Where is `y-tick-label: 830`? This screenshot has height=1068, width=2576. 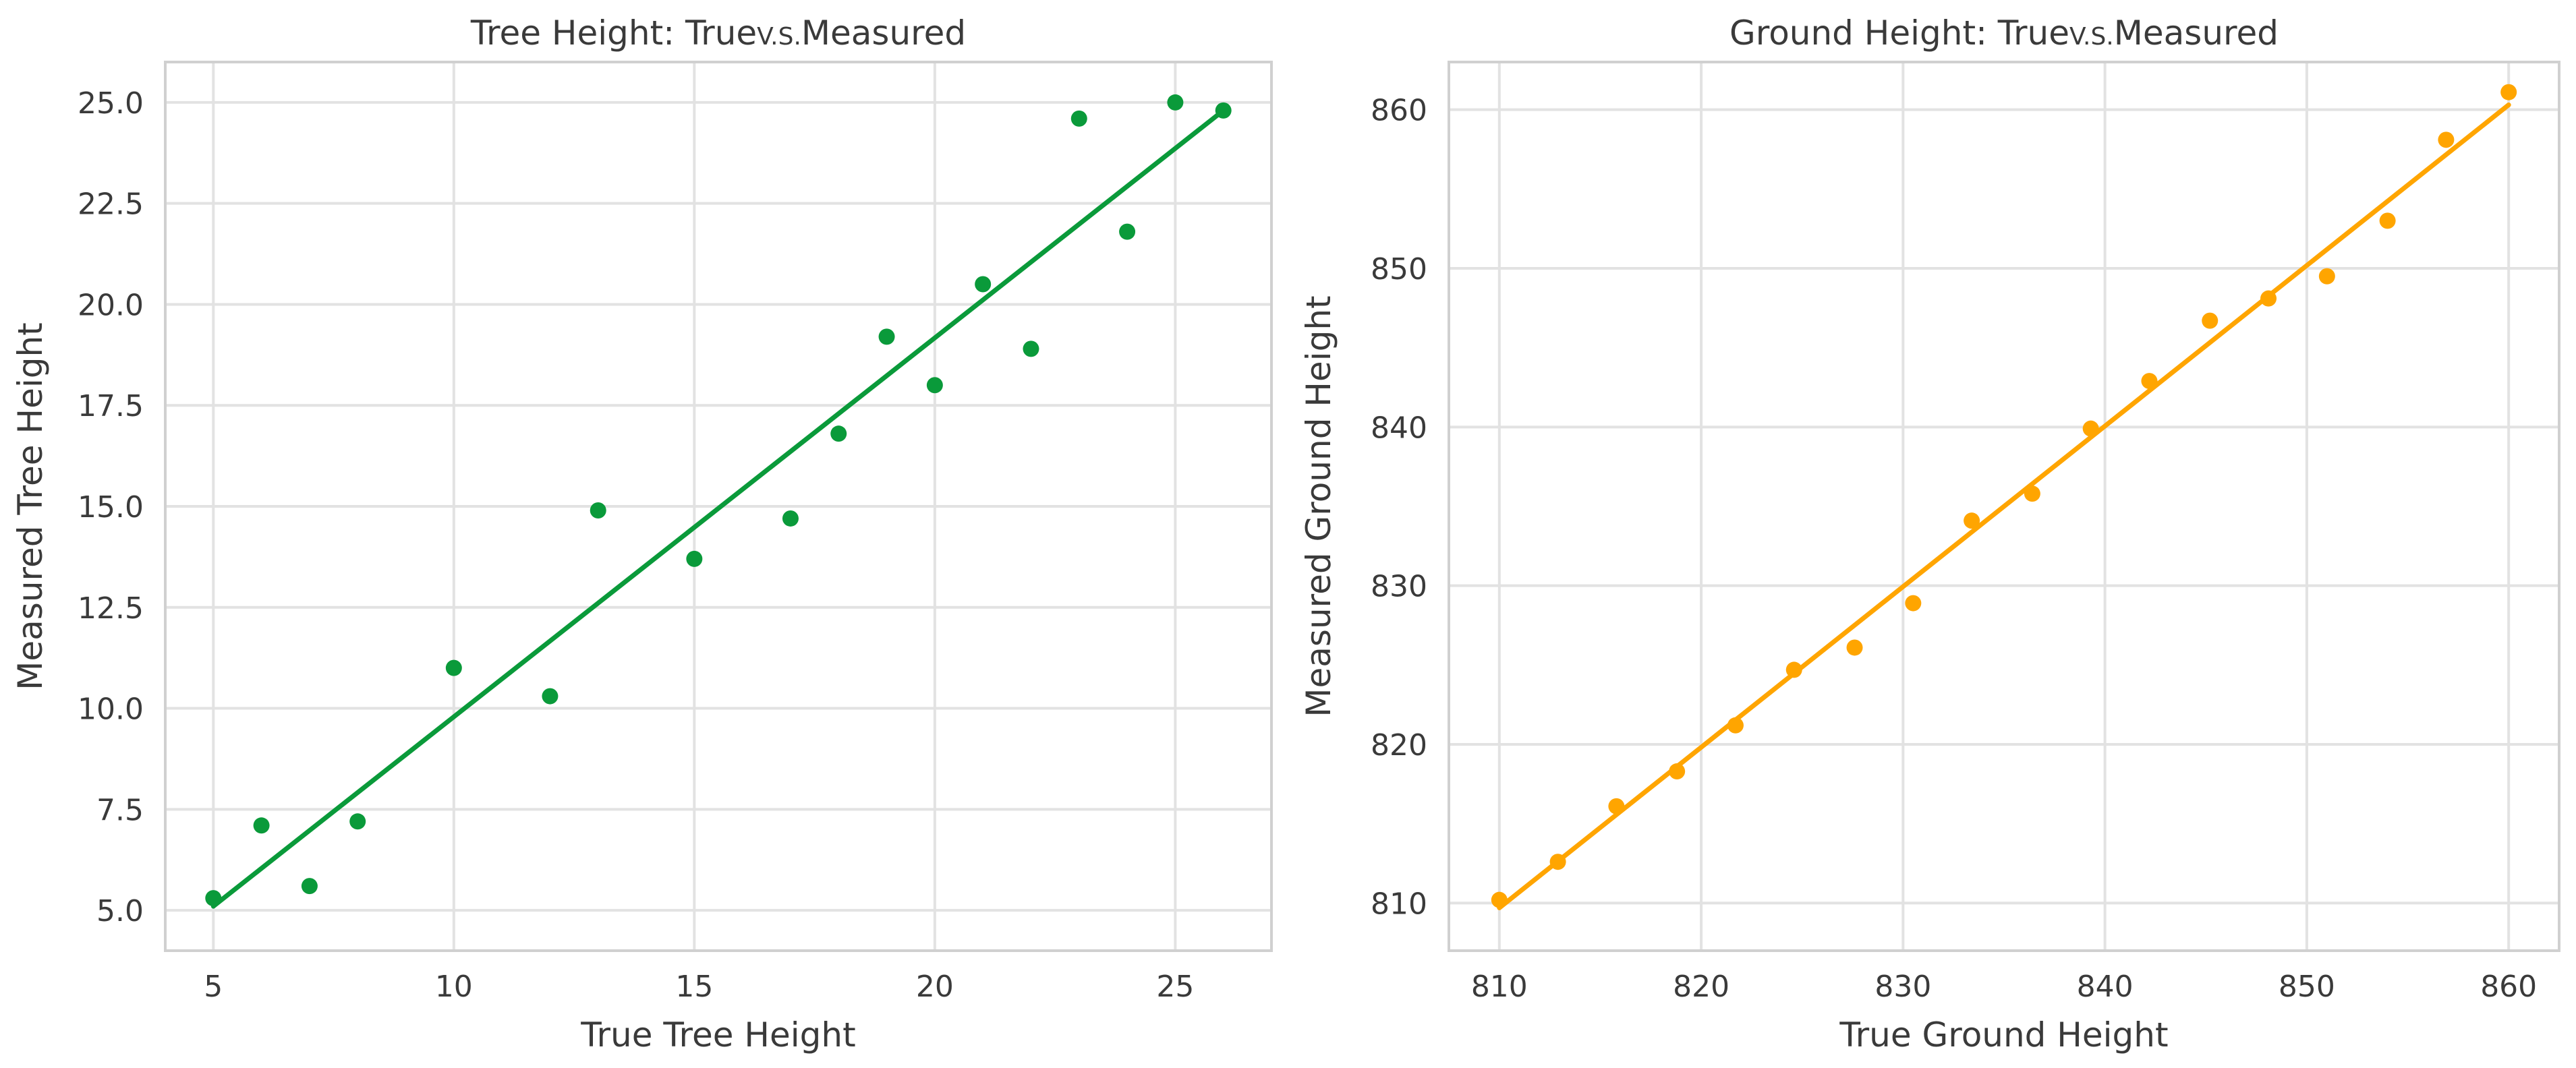
y-tick-label: 830 is located at coordinates (1399, 587).